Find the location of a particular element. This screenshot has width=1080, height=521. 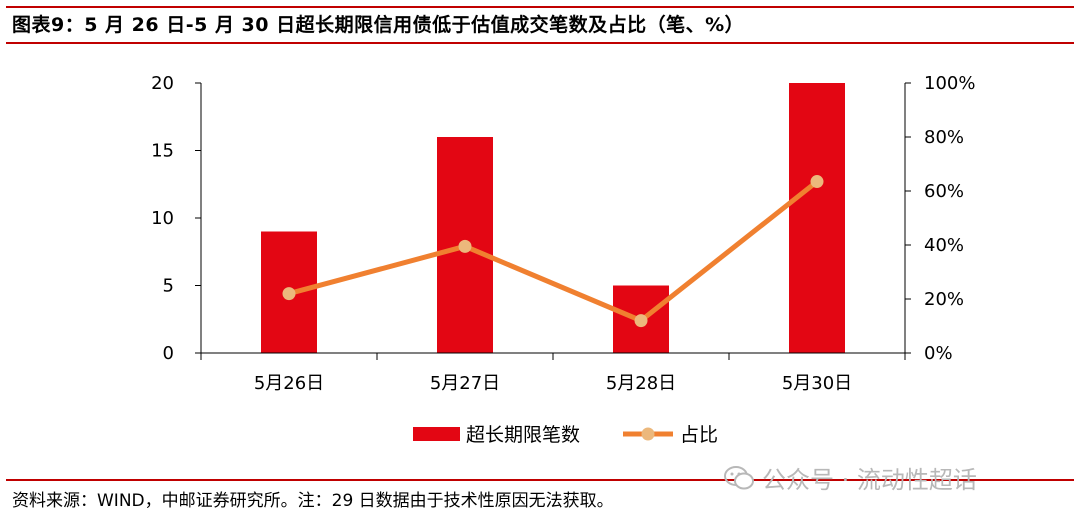

left-tick-label: 15 is located at coordinates (162, 151).